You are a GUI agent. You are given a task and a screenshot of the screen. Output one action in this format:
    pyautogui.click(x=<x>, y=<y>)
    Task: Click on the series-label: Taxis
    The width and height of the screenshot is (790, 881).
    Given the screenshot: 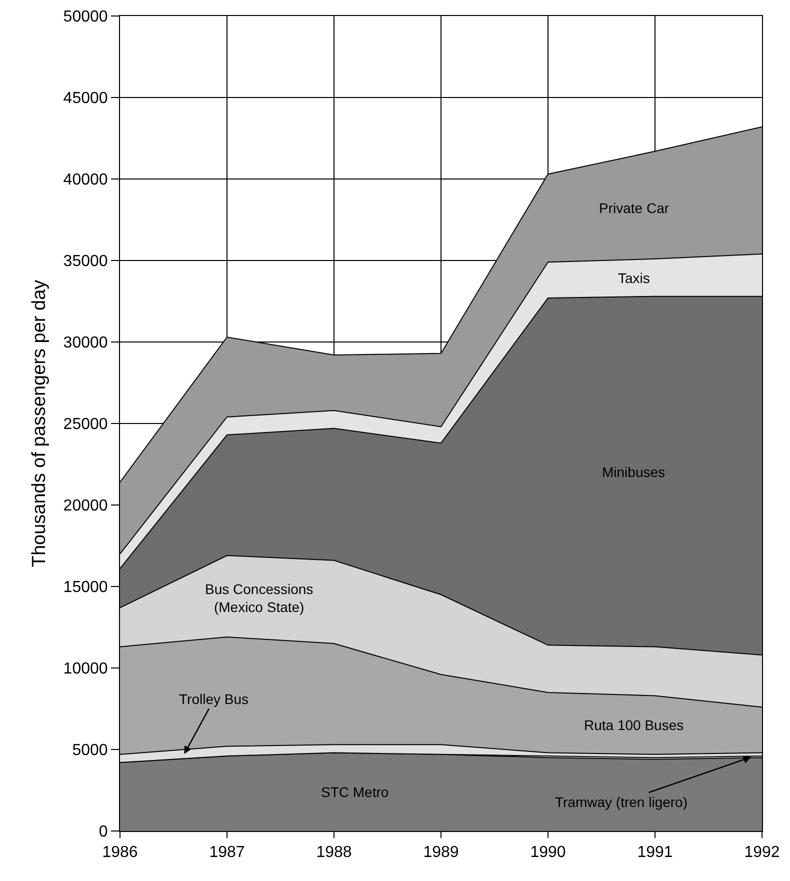 What is the action you would take?
    pyautogui.click(x=634, y=278)
    